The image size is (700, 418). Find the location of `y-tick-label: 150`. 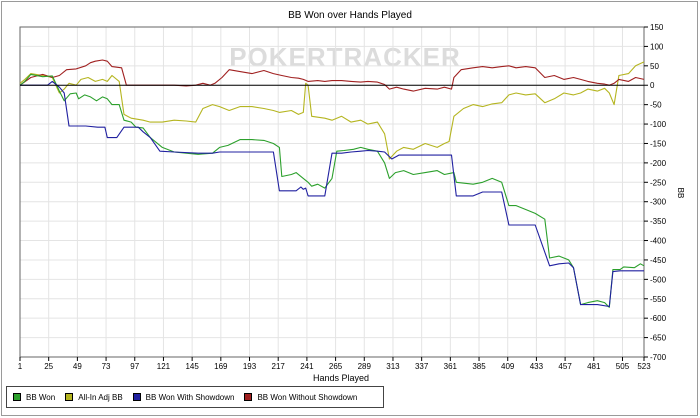

y-tick-label: 150 is located at coordinates (657, 27).